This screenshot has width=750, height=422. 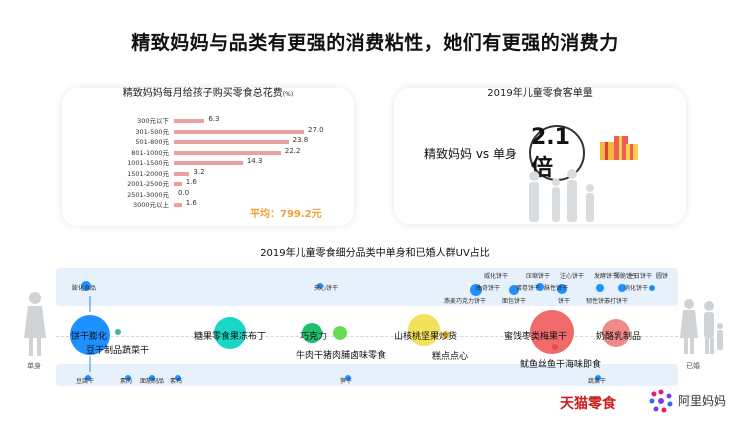 I want to click on married-family-icon, so click(x=701, y=326).